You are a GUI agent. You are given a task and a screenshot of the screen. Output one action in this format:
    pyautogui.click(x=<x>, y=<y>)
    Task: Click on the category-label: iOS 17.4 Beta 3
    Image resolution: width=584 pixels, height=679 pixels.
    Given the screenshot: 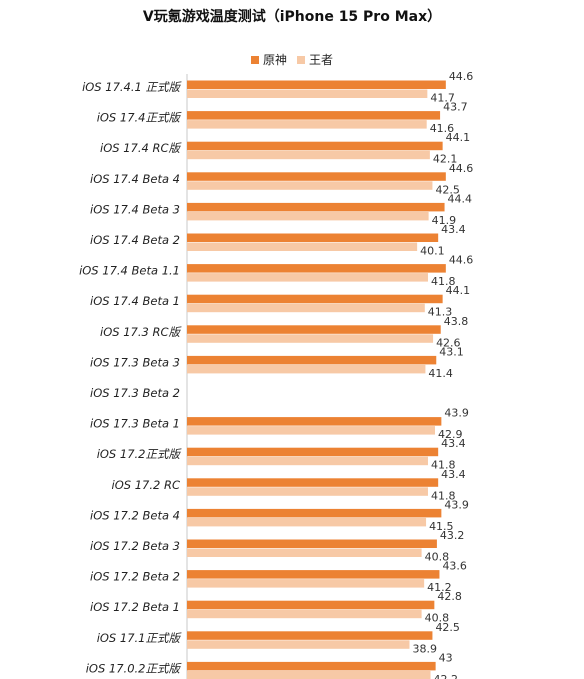 What is the action you would take?
    pyautogui.click(x=135, y=209)
    